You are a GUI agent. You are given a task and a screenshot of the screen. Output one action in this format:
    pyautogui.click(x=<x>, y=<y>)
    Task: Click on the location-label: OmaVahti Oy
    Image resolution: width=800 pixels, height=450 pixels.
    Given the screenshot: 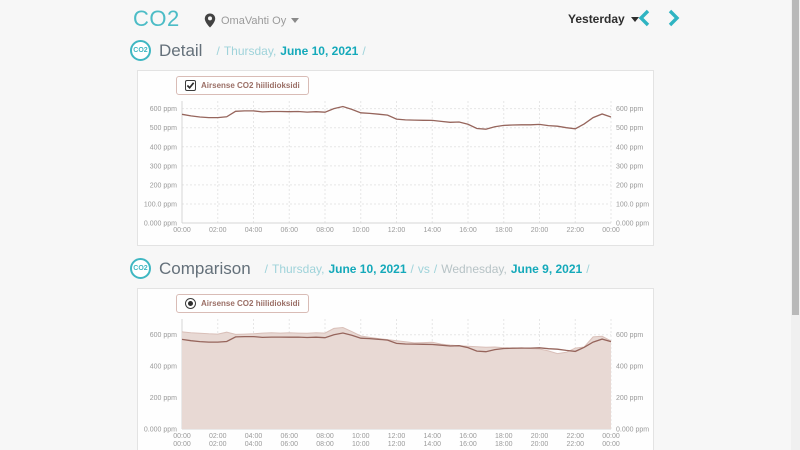 What is the action you would take?
    pyautogui.click(x=254, y=20)
    